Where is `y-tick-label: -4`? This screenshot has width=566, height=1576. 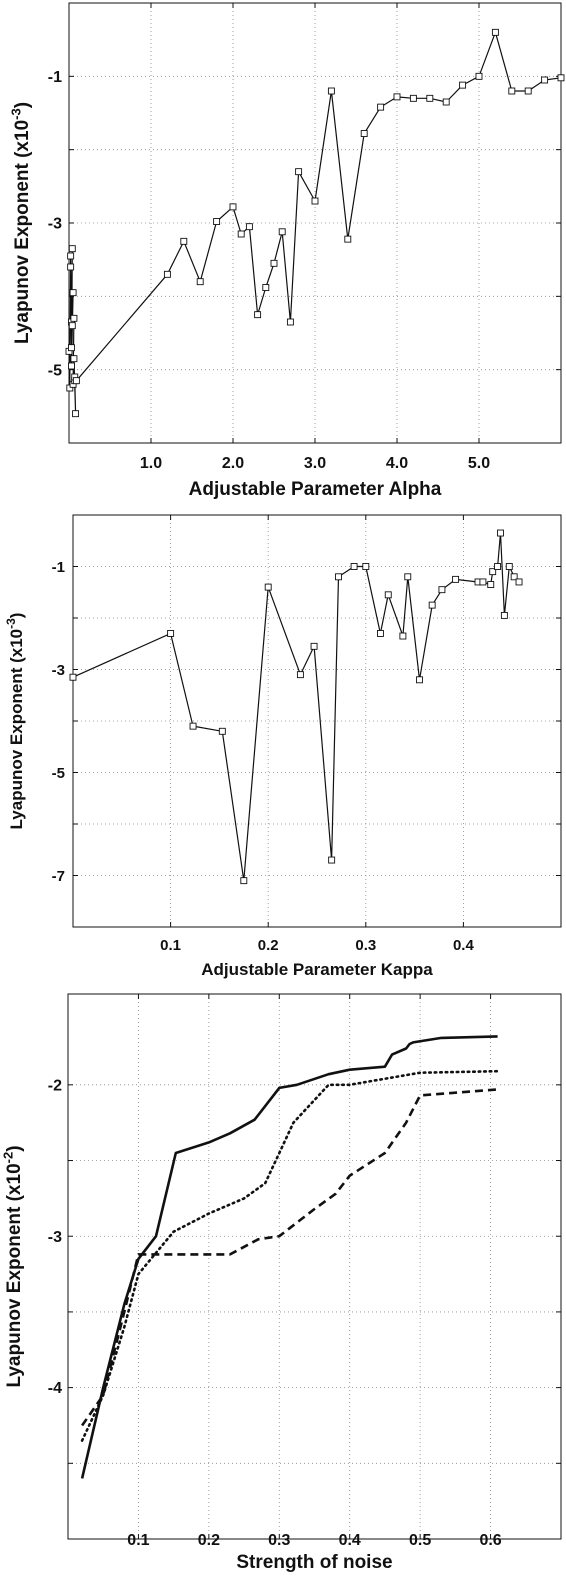 y-tick-label: -4 is located at coordinates (55, 1388).